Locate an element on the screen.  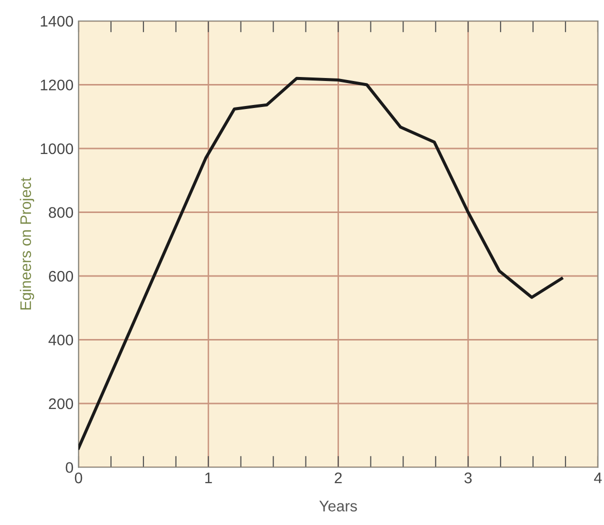
y-tick-label: 800 is located at coordinates (61, 212).